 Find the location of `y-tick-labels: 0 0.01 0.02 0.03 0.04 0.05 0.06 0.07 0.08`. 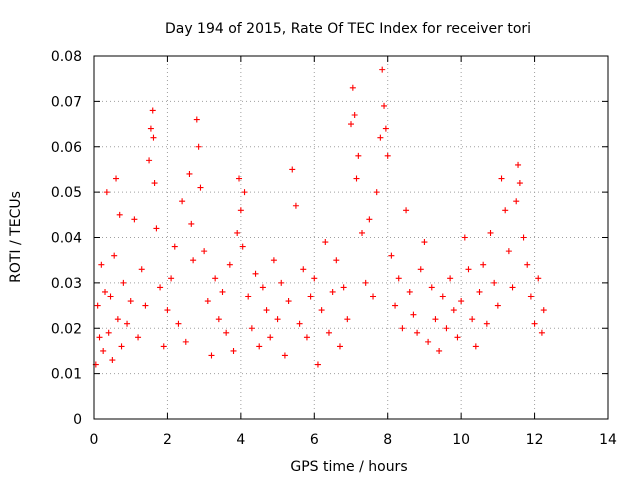

y-tick-labels: 0 0.01 0.02 0.03 0.04 0.05 0.06 0.07 0.08 is located at coordinates (66, 238).